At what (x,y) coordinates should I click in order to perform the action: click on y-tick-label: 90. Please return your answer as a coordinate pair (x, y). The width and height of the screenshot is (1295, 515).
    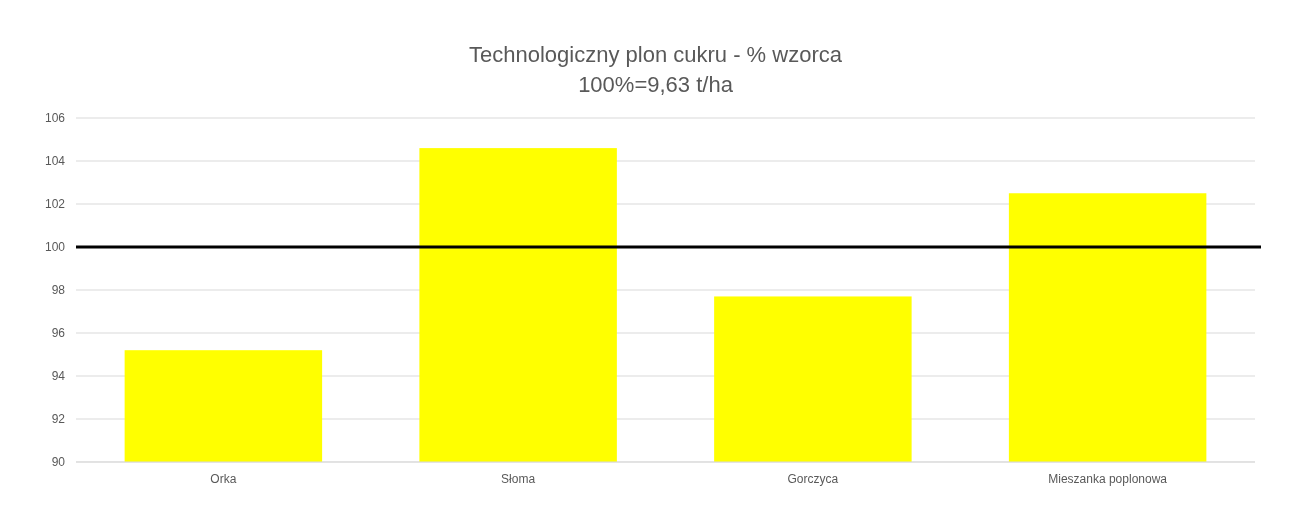
    Looking at the image, I should click on (58, 462).